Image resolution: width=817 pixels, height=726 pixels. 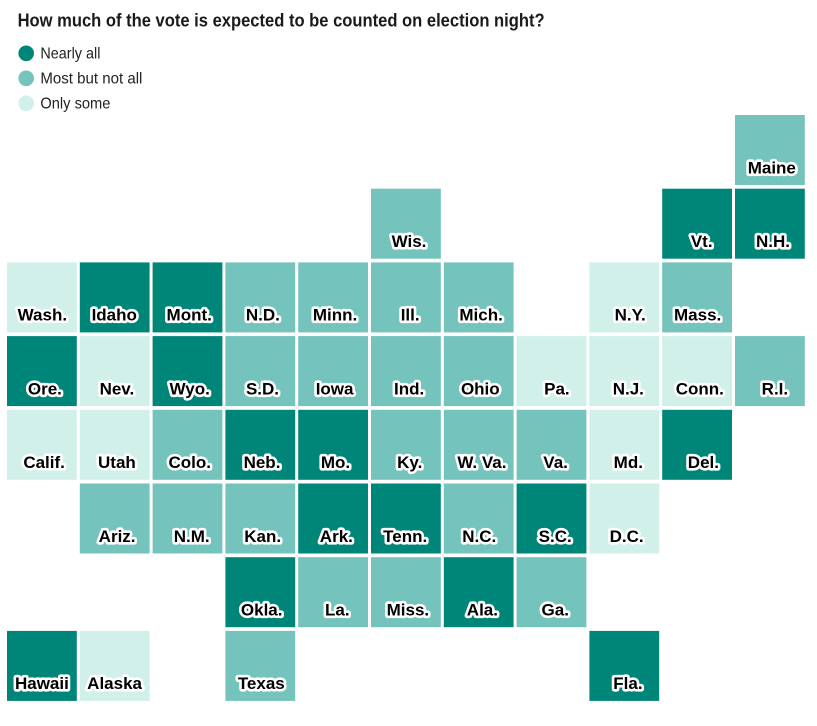 I want to click on svg-text: N.M., so click(x=192, y=536).